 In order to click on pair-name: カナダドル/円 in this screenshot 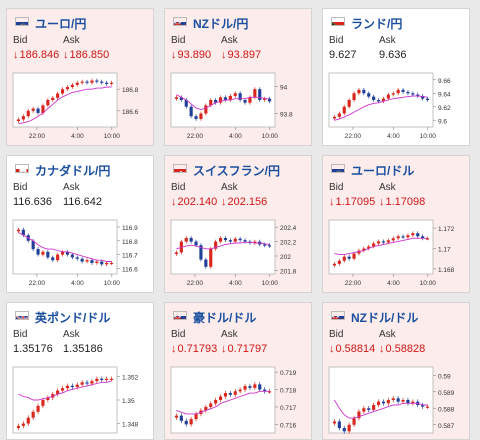, I will do `click(73, 171)`.